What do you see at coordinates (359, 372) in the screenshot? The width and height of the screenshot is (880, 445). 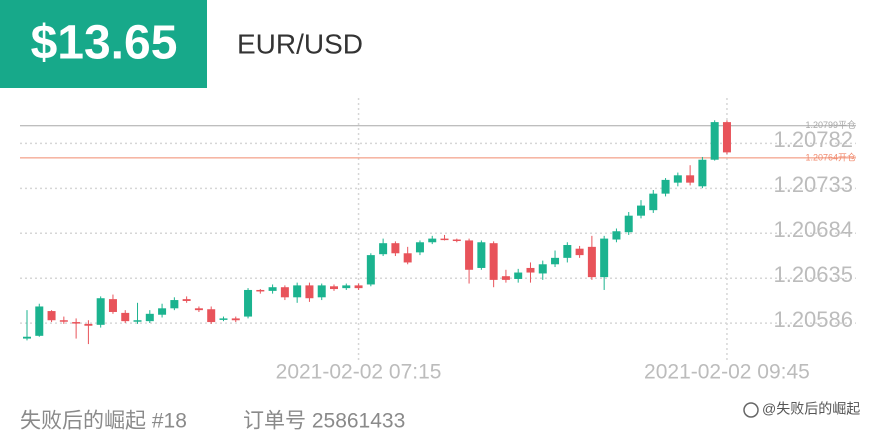 I see `x-tick-label: 2021-02-02 07:15` at bounding box center [359, 372].